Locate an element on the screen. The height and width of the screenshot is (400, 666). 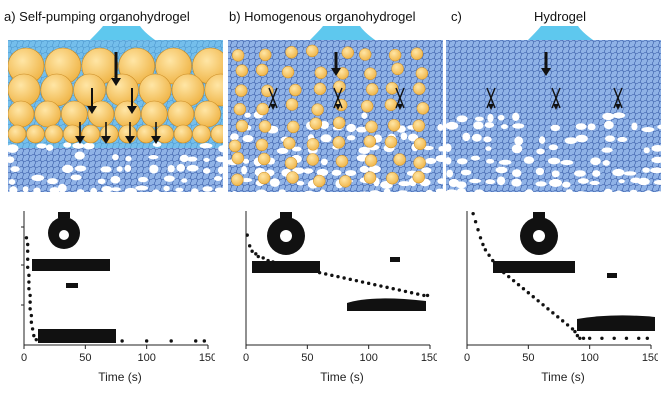
blocked-arrow-head is located at coordinates (618, 107).